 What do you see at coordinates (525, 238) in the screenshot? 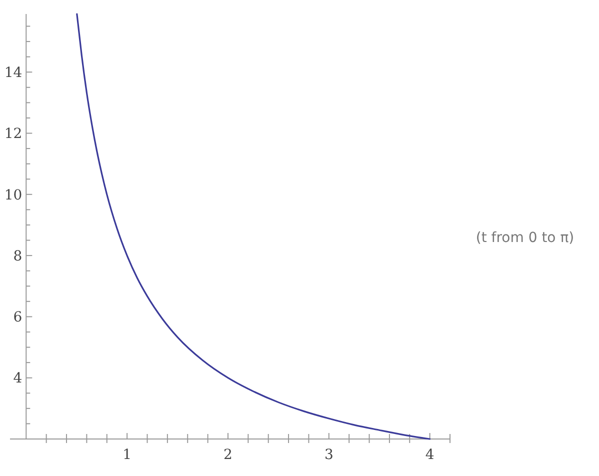
I see `text: (t from 0 to π)` at bounding box center [525, 238].